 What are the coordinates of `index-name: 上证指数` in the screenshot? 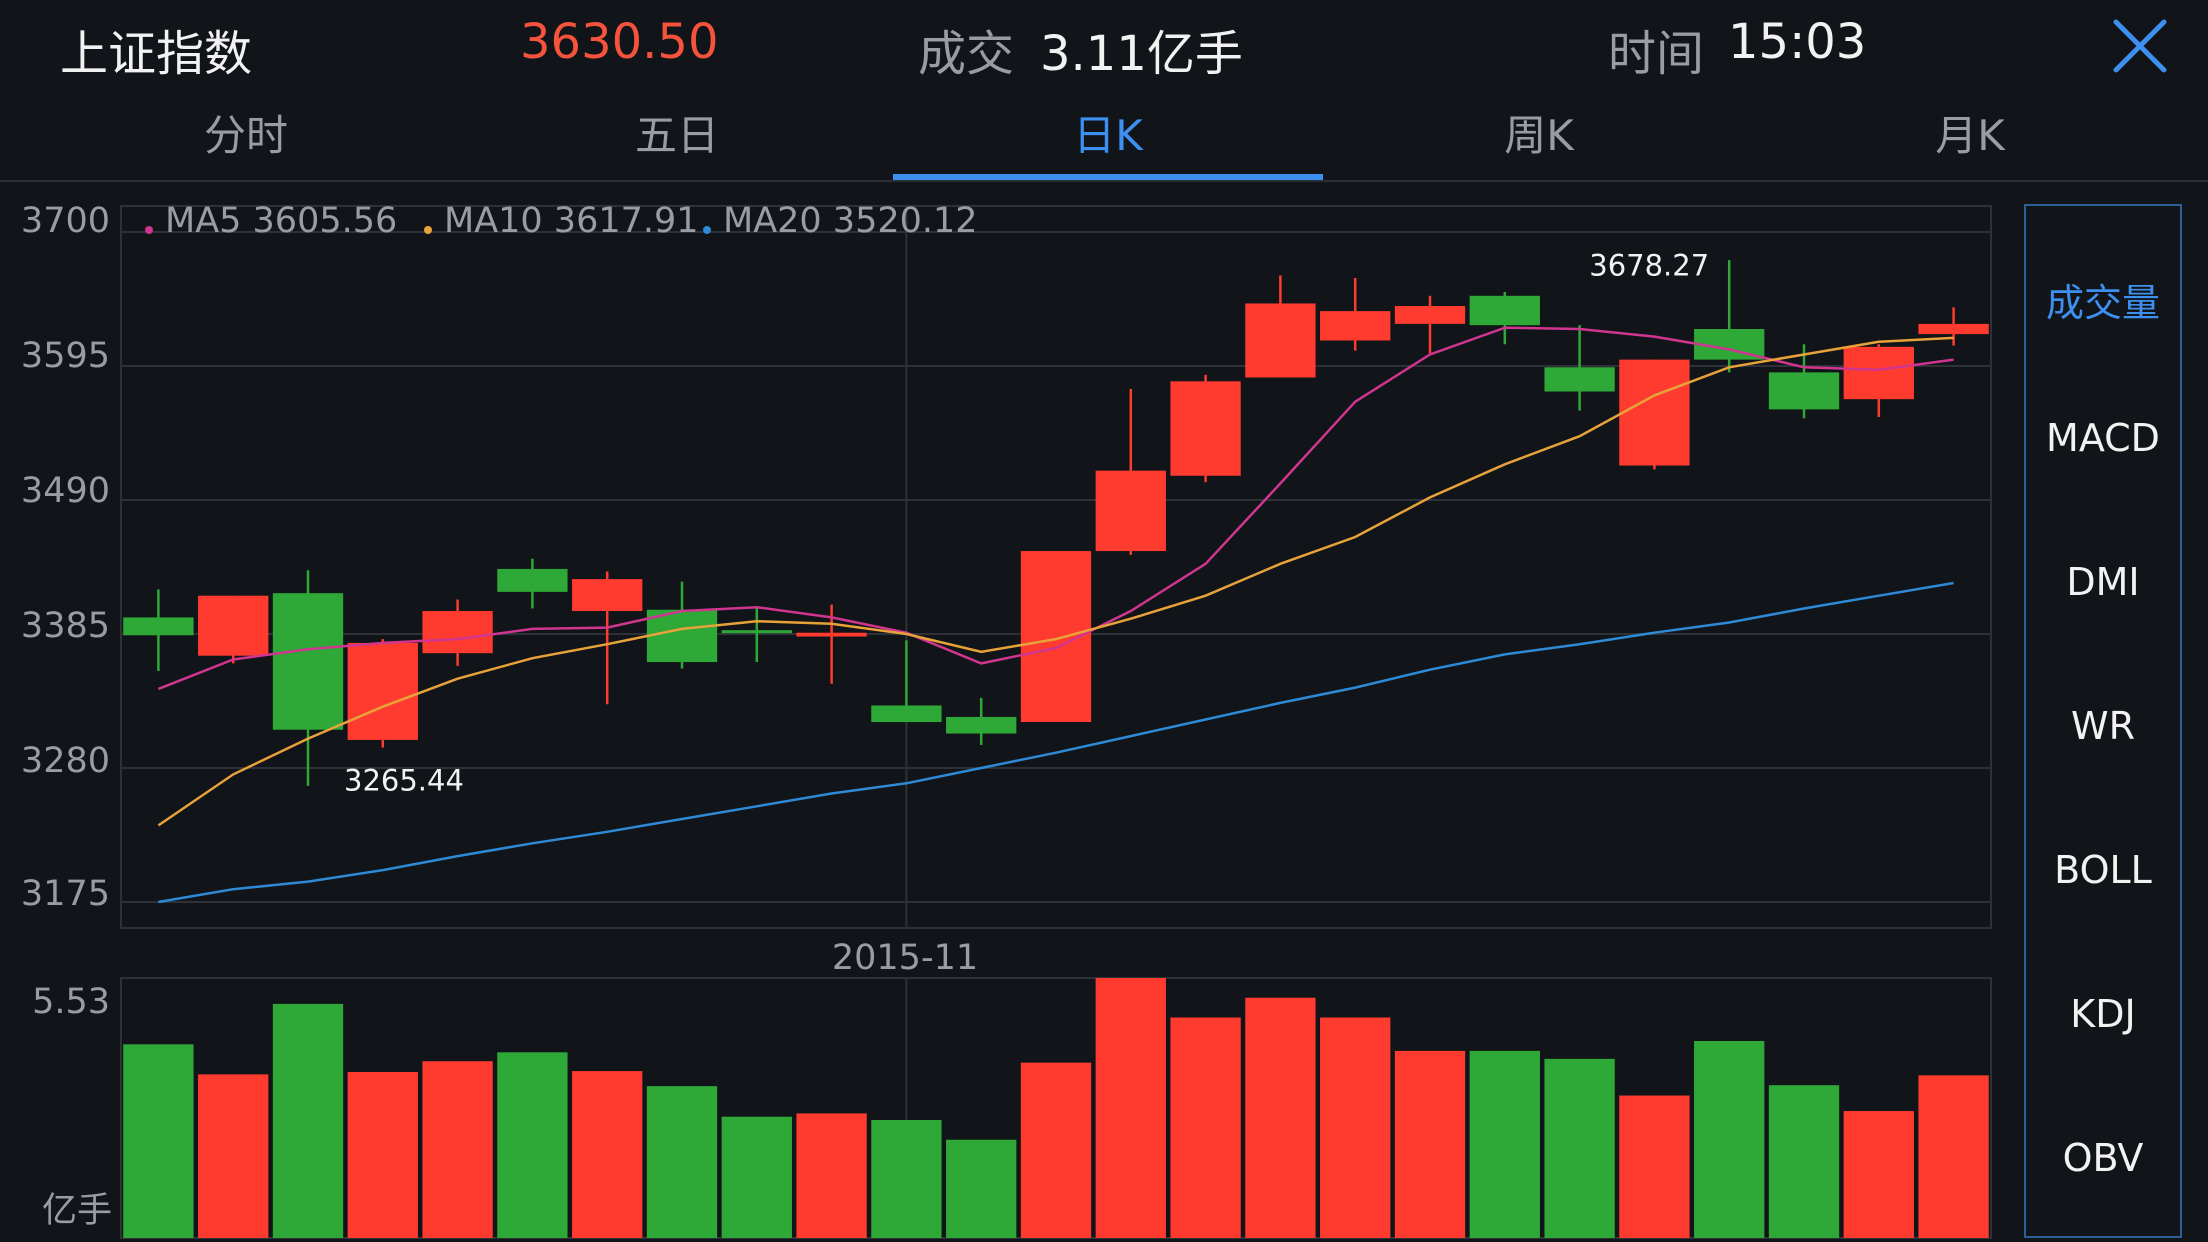 It's located at (156, 54).